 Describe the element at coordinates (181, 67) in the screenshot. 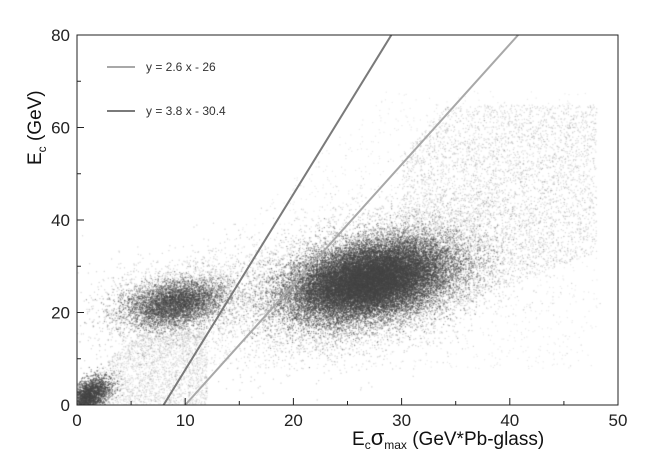

I see `legend-label-1: y = 2.6 x - 26` at that location.